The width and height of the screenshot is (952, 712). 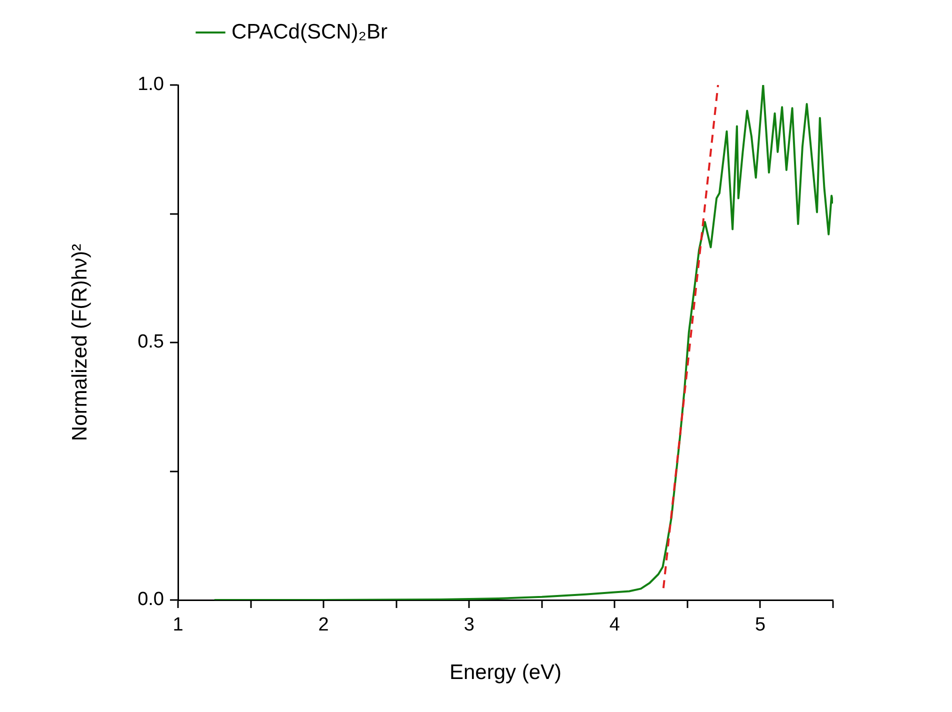 I want to click on x-tick-label: 2, so click(x=323, y=625).